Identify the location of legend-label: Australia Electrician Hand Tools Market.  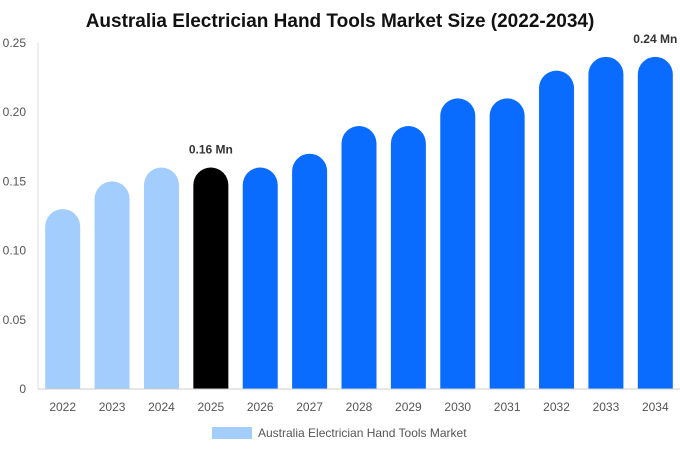
(362, 433).